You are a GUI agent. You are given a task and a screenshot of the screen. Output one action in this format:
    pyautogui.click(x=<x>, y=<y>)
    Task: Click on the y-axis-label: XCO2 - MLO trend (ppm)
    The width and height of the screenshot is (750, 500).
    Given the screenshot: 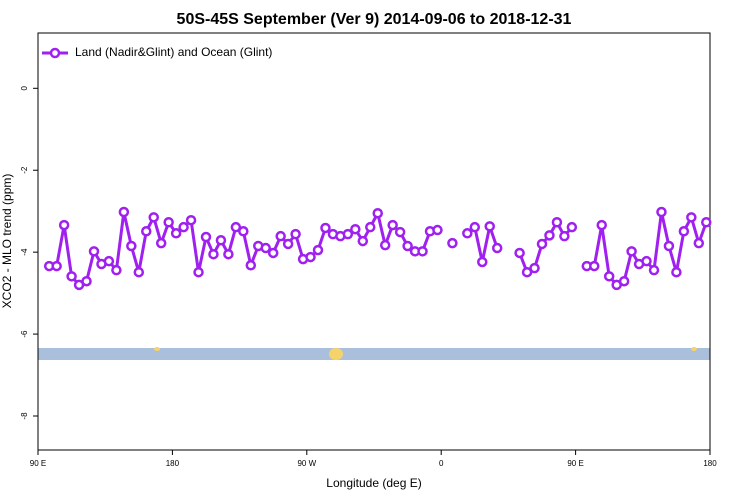 What is the action you would take?
    pyautogui.click(x=7, y=241)
    